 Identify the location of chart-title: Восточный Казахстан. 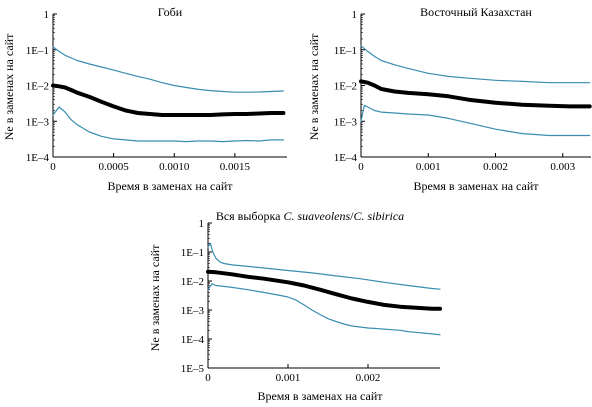
(476, 12).